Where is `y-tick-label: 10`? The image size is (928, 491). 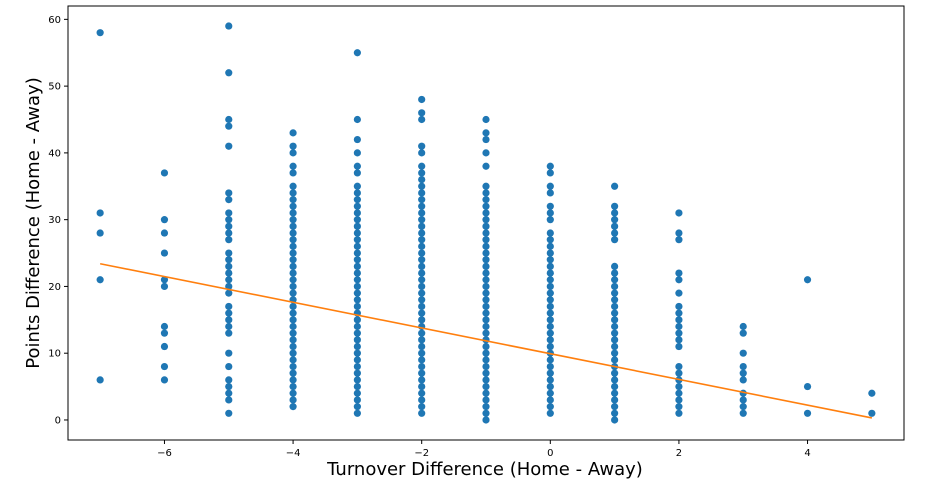
y-tick-label: 10 is located at coordinates (54, 354).